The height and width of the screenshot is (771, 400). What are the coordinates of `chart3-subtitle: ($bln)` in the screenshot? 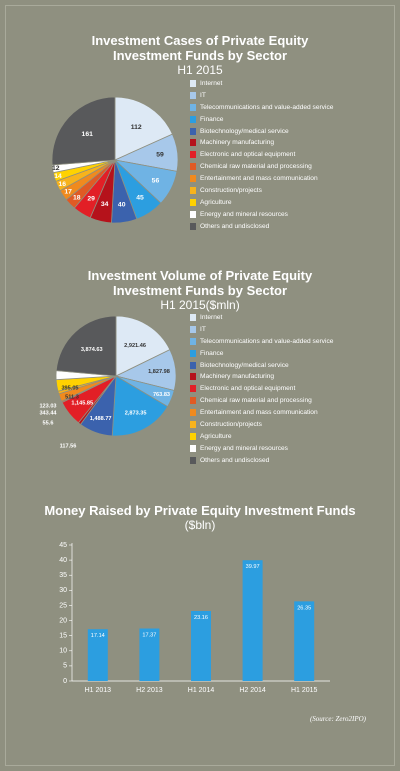 It's located at (200, 525).